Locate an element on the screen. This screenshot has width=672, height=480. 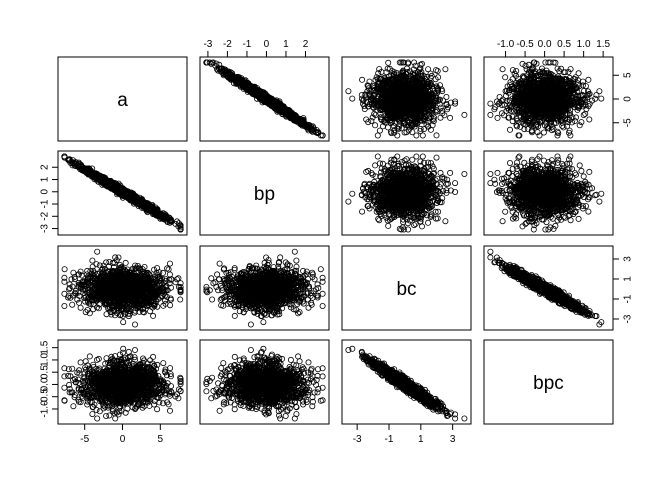
panel-a-vs-bp is located at coordinates (264, 99).